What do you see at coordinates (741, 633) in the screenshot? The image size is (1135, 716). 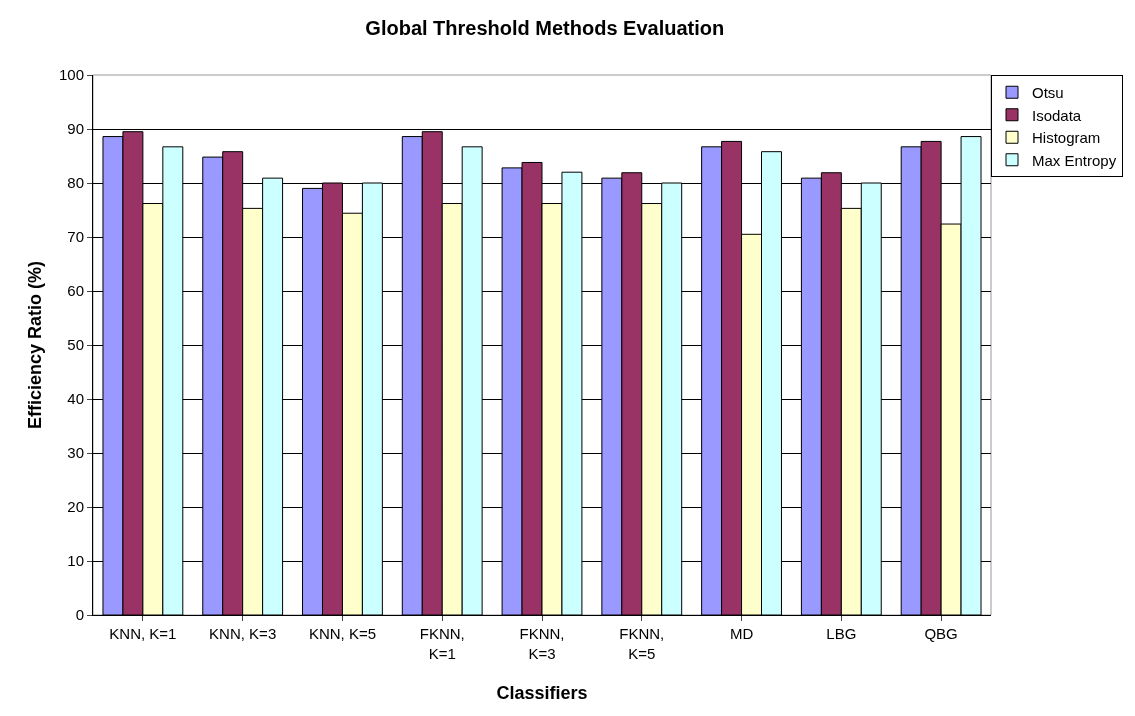 I see `x-tick-label: MD` at bounding box center [741, 633].